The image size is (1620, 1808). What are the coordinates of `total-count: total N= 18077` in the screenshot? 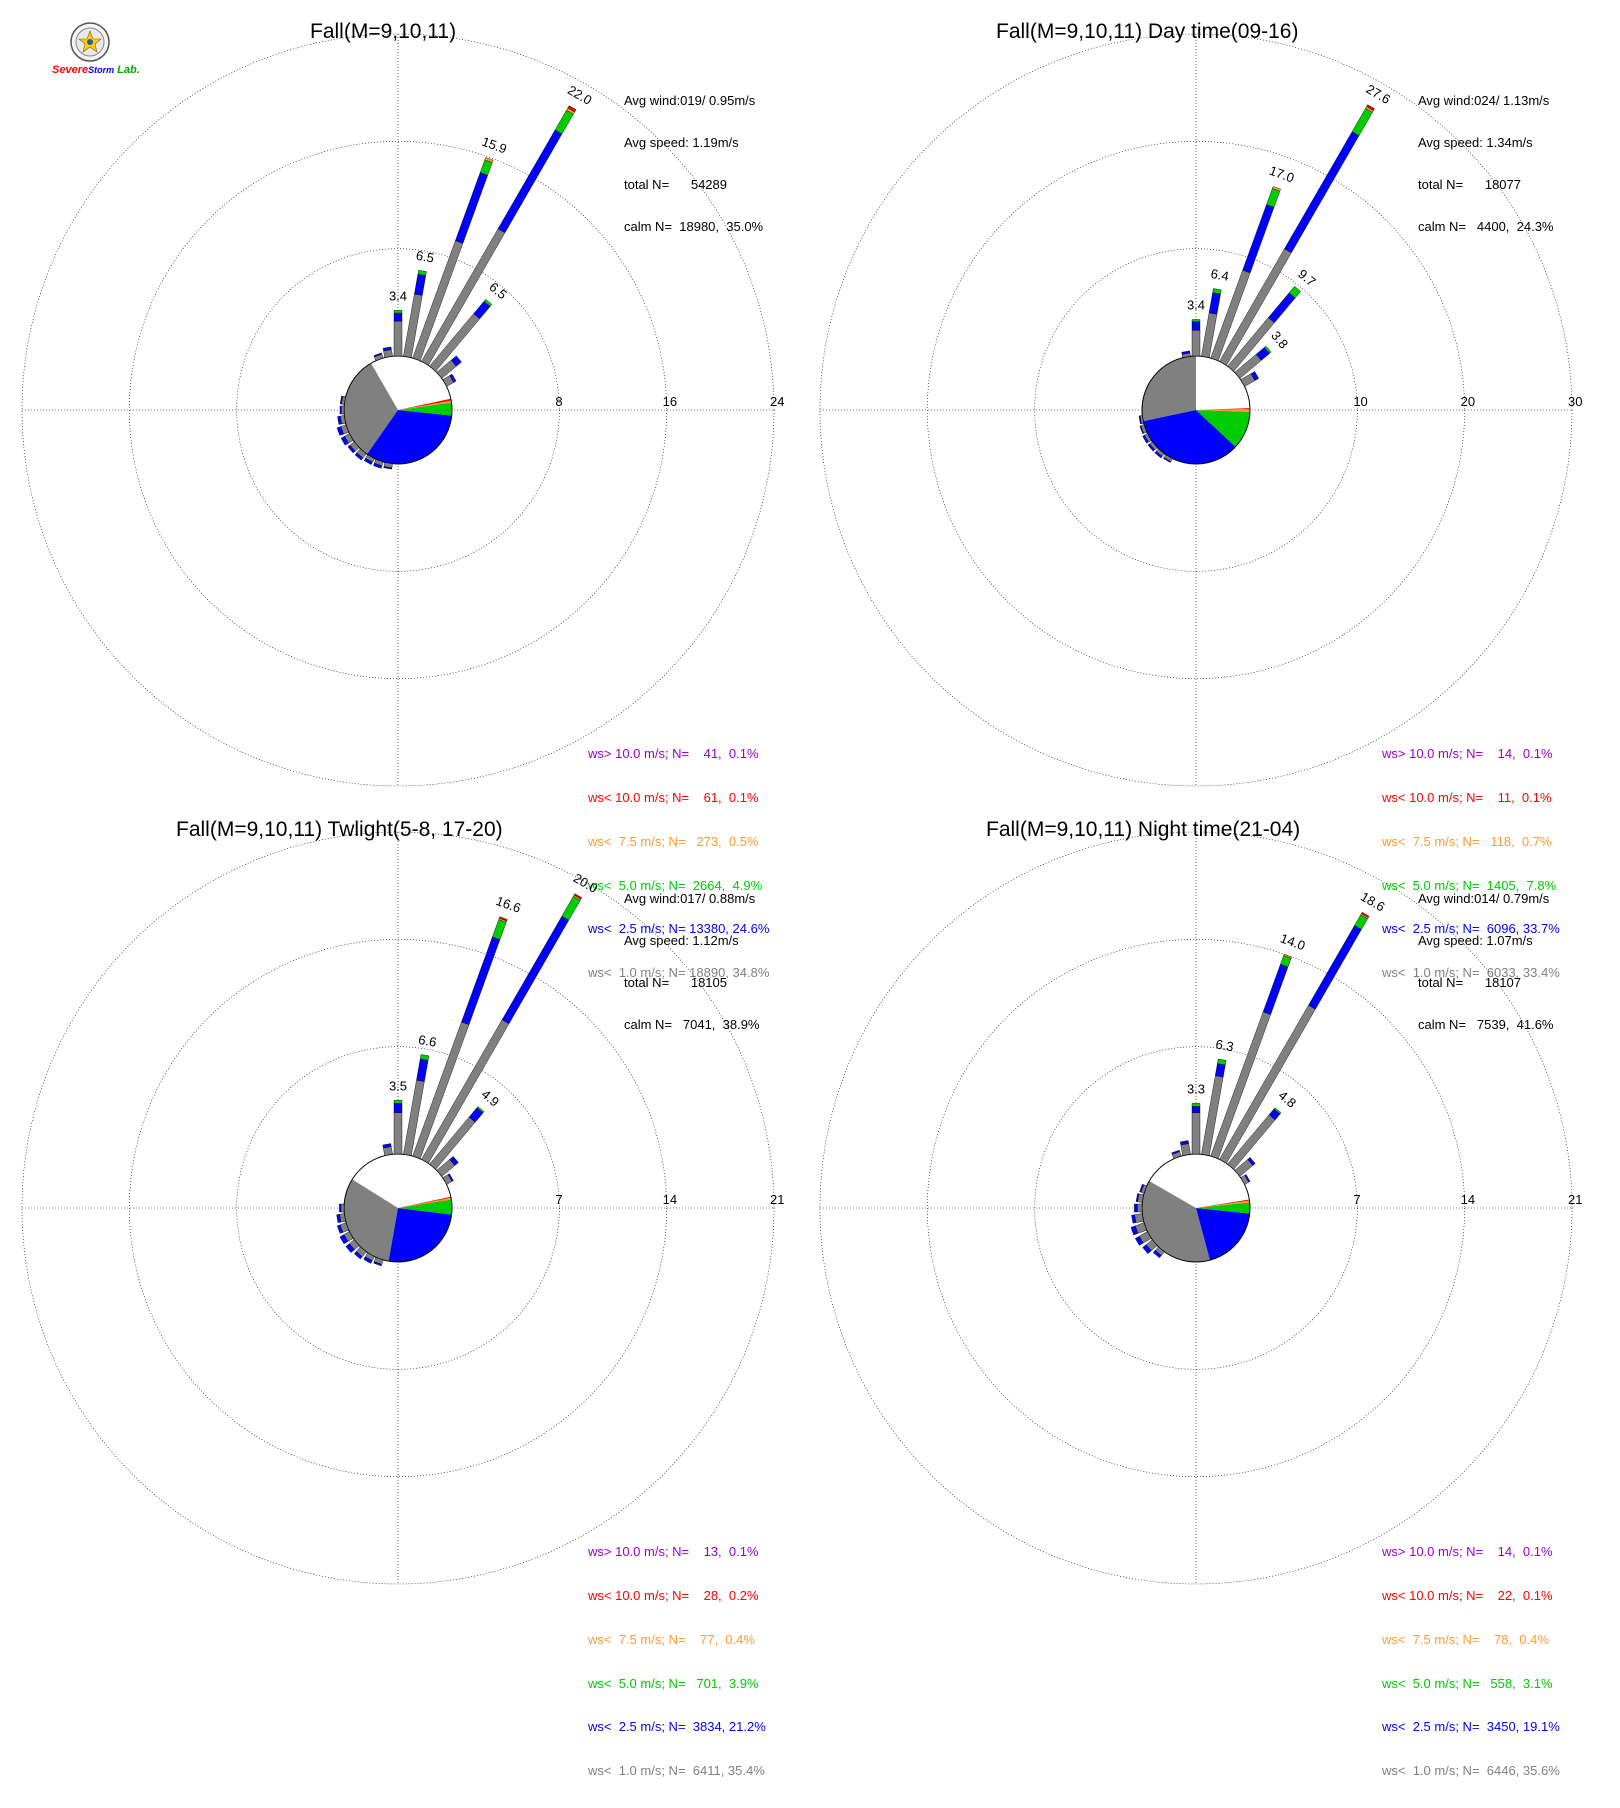 It's located at (1469, 184).